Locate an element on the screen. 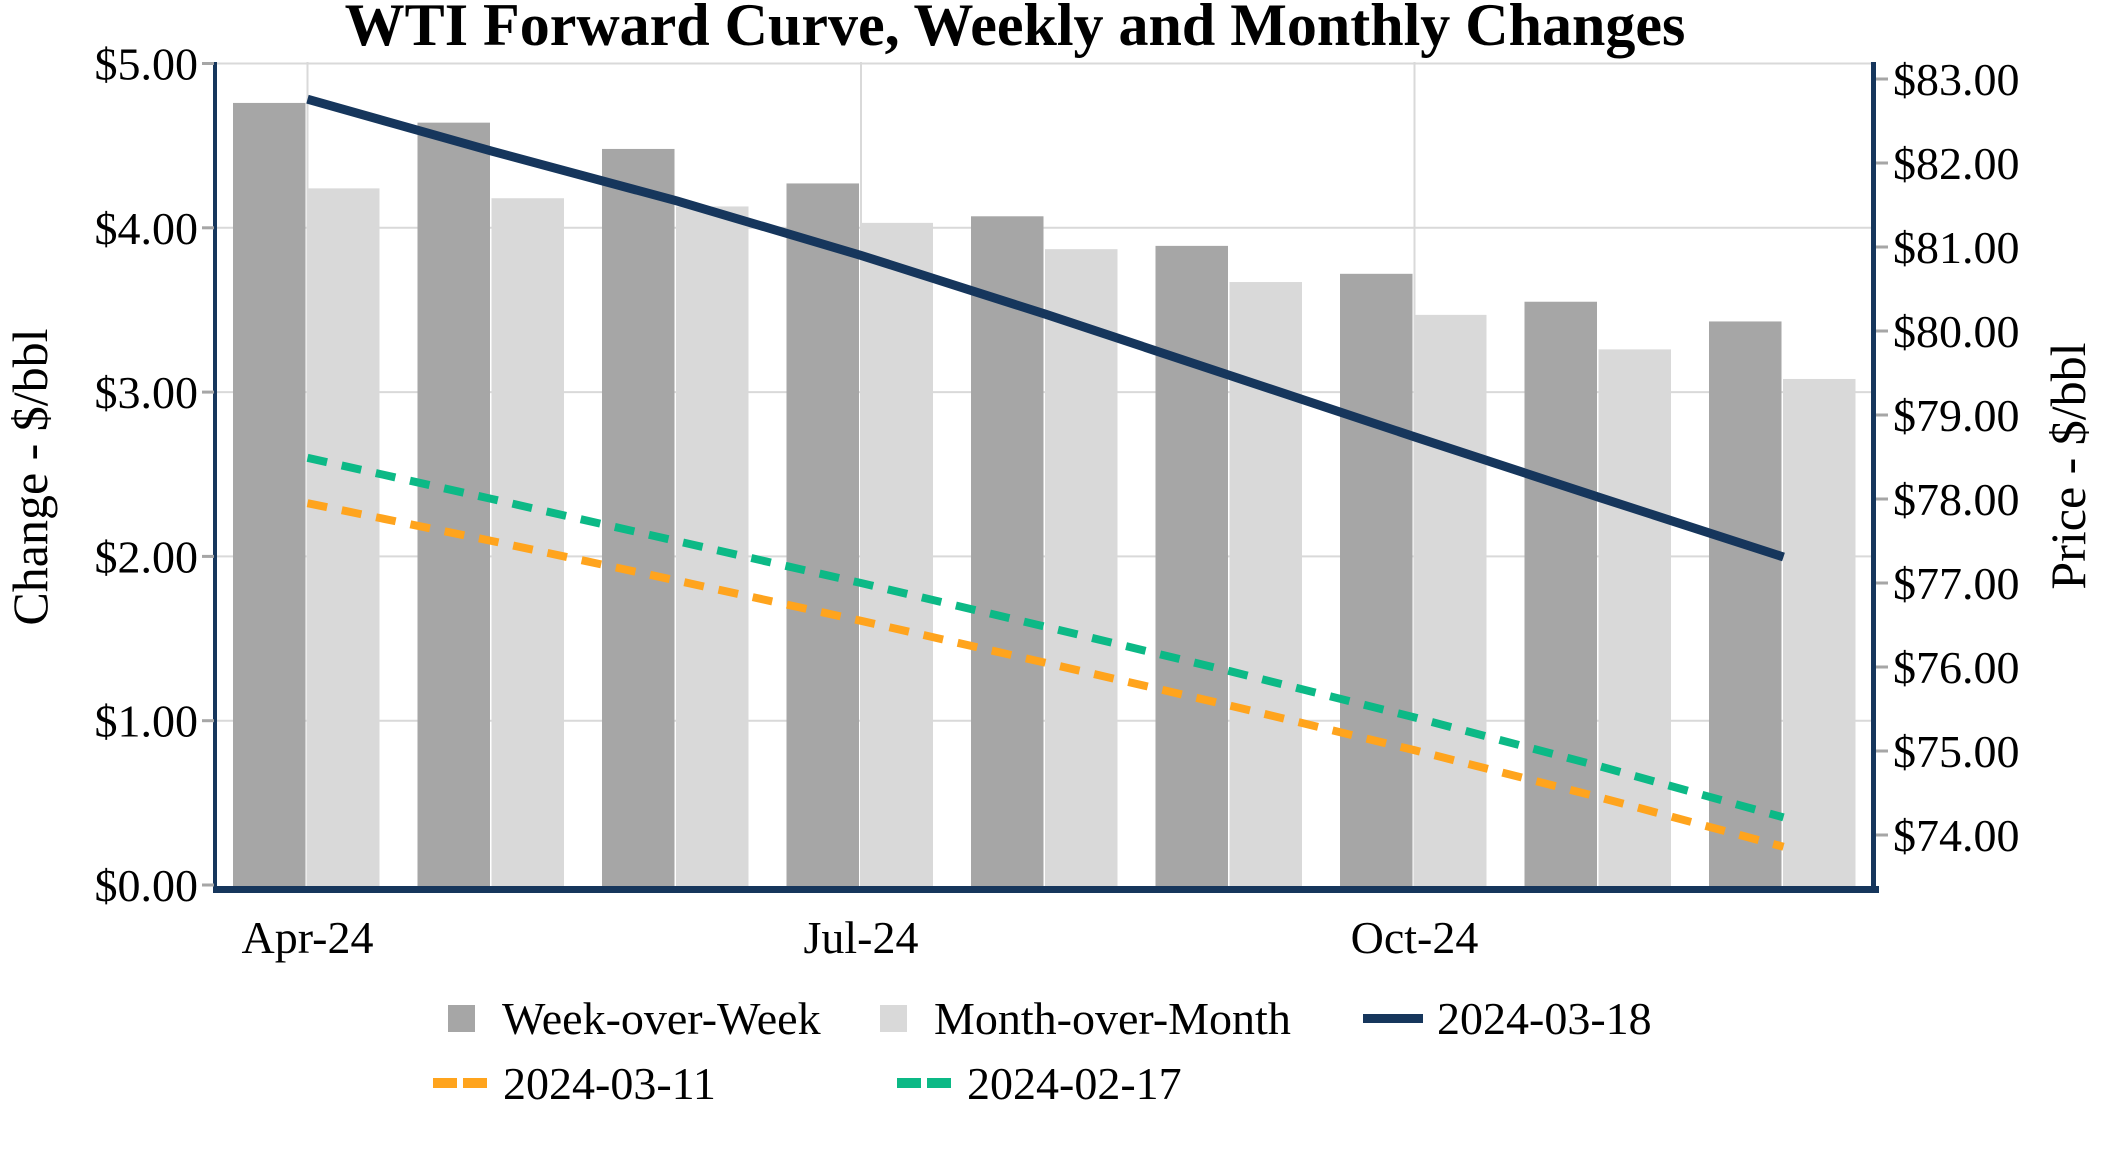 Image resolution: width=2112 pixels, height=1152 pixels. legend-label-week-over-week: Week-over-Week is located at coordinates (661, 1018).